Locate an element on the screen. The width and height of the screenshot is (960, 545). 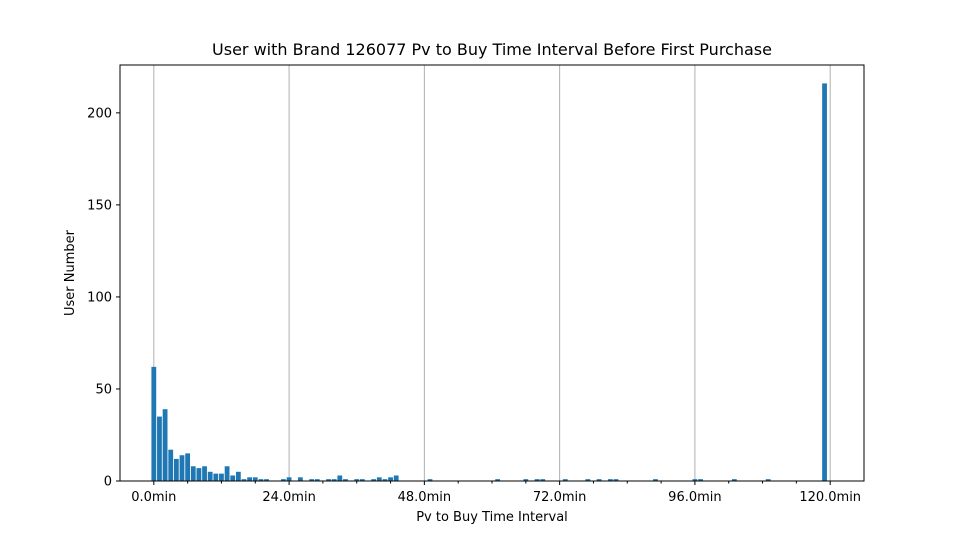
y-axis-ticks: 0 50 100 150 200 is located at coordinates (103, 298).